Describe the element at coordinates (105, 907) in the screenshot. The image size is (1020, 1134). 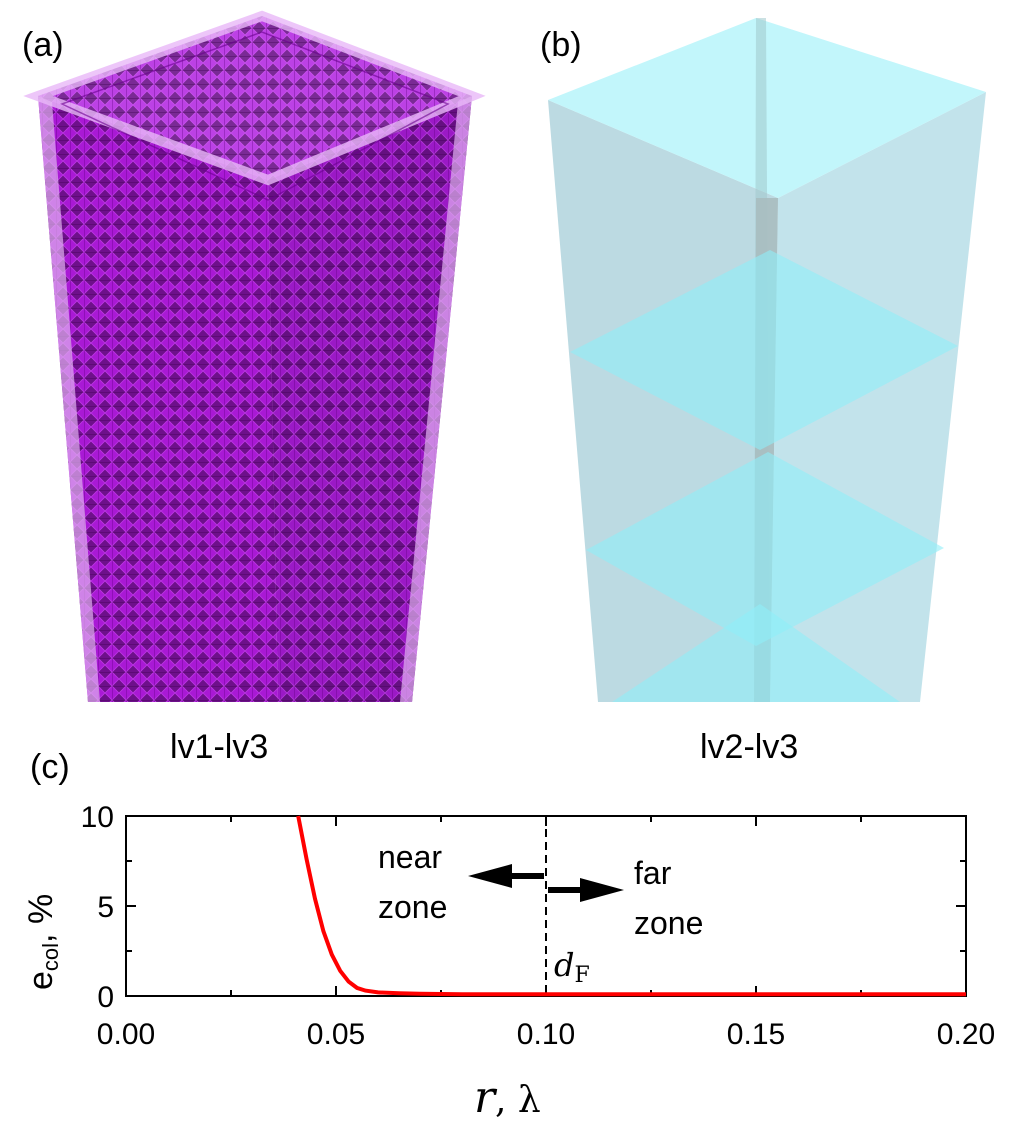
I see `y-tick-label: 5` at that location.